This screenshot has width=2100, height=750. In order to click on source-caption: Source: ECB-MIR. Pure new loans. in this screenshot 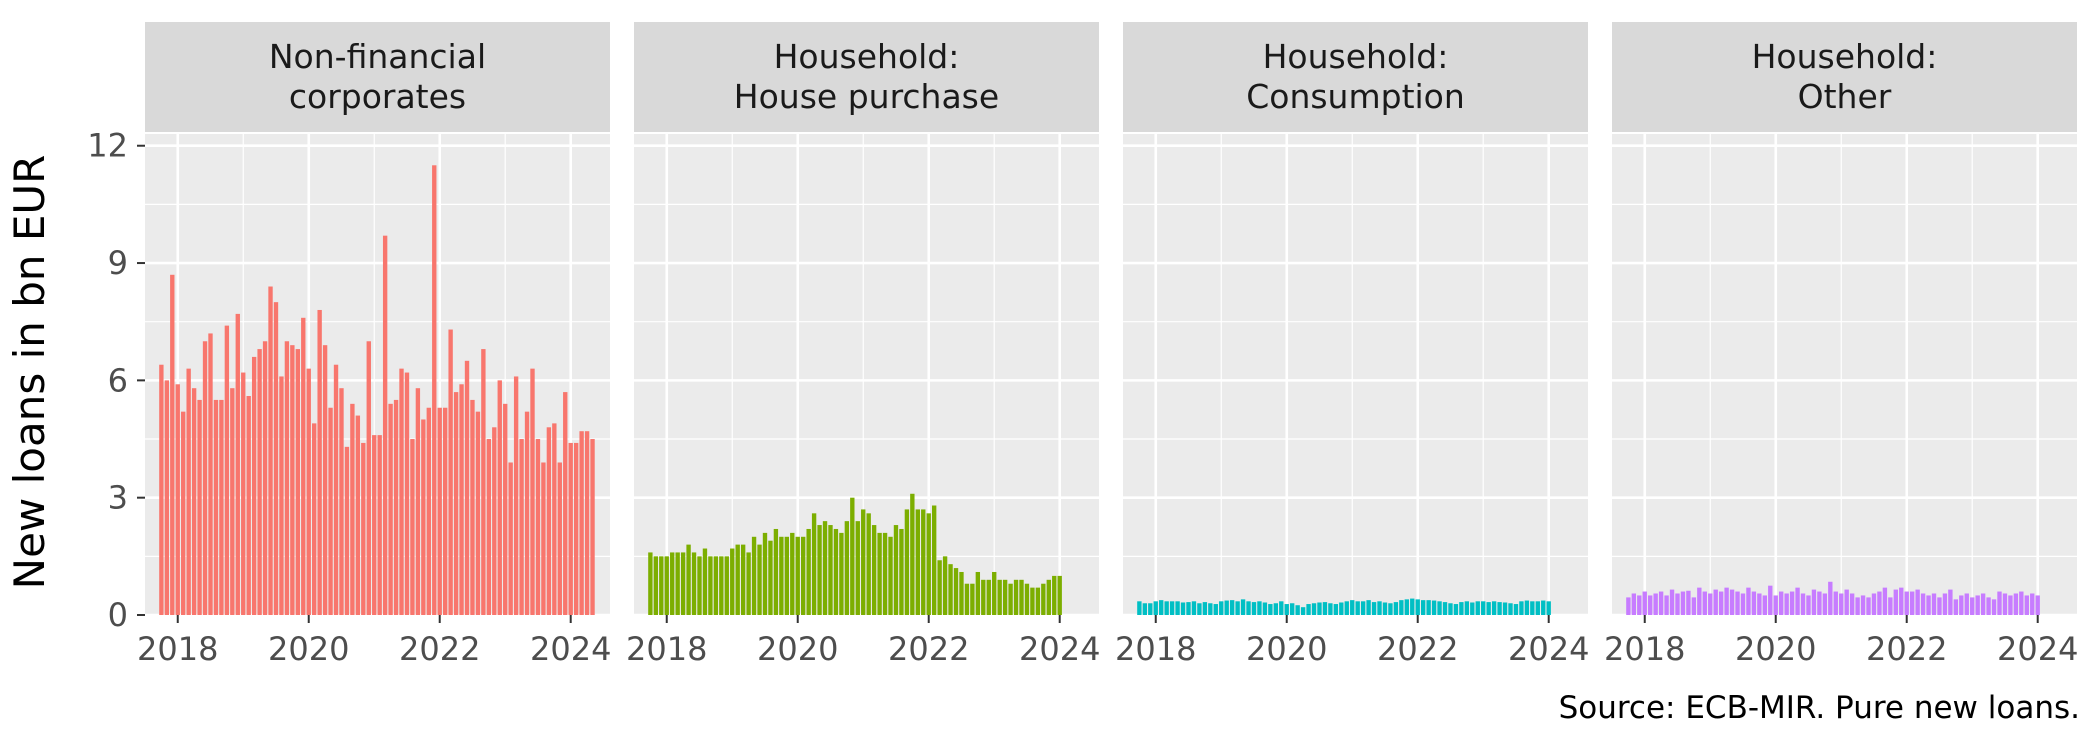, I will do `click(1819, 708)`.